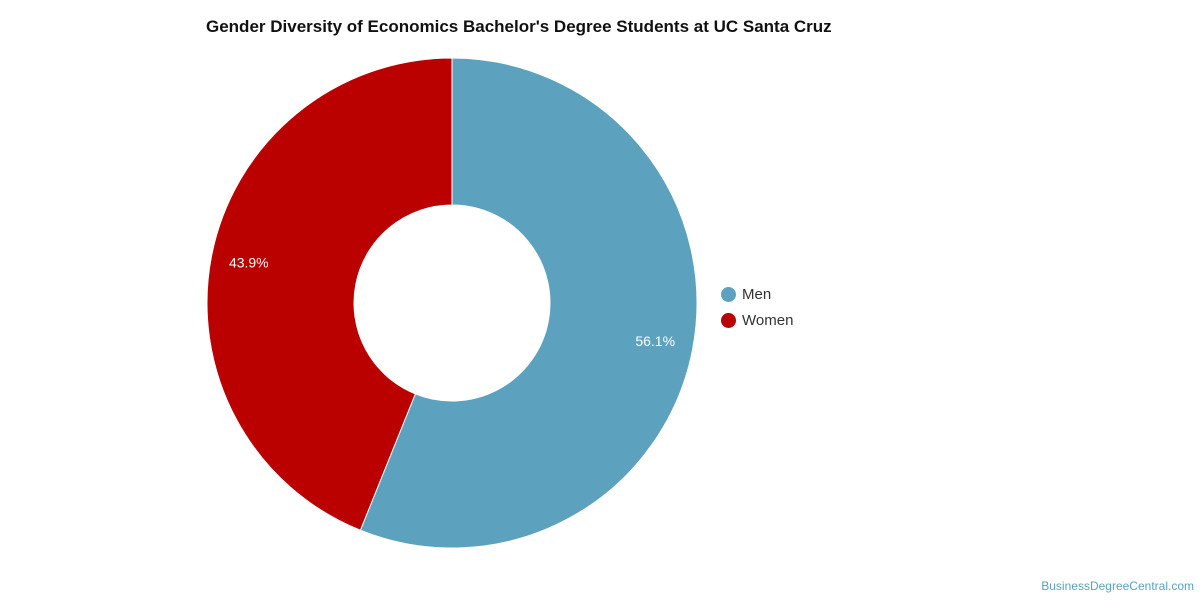 Image resolution: width=1200 pixels, height=600 pixels. What do you see at coordinates (1117, 586) in the screenshot?
I see `source-credit: BusinessDegreeCentral.com` at bounding box center [1117, 586].